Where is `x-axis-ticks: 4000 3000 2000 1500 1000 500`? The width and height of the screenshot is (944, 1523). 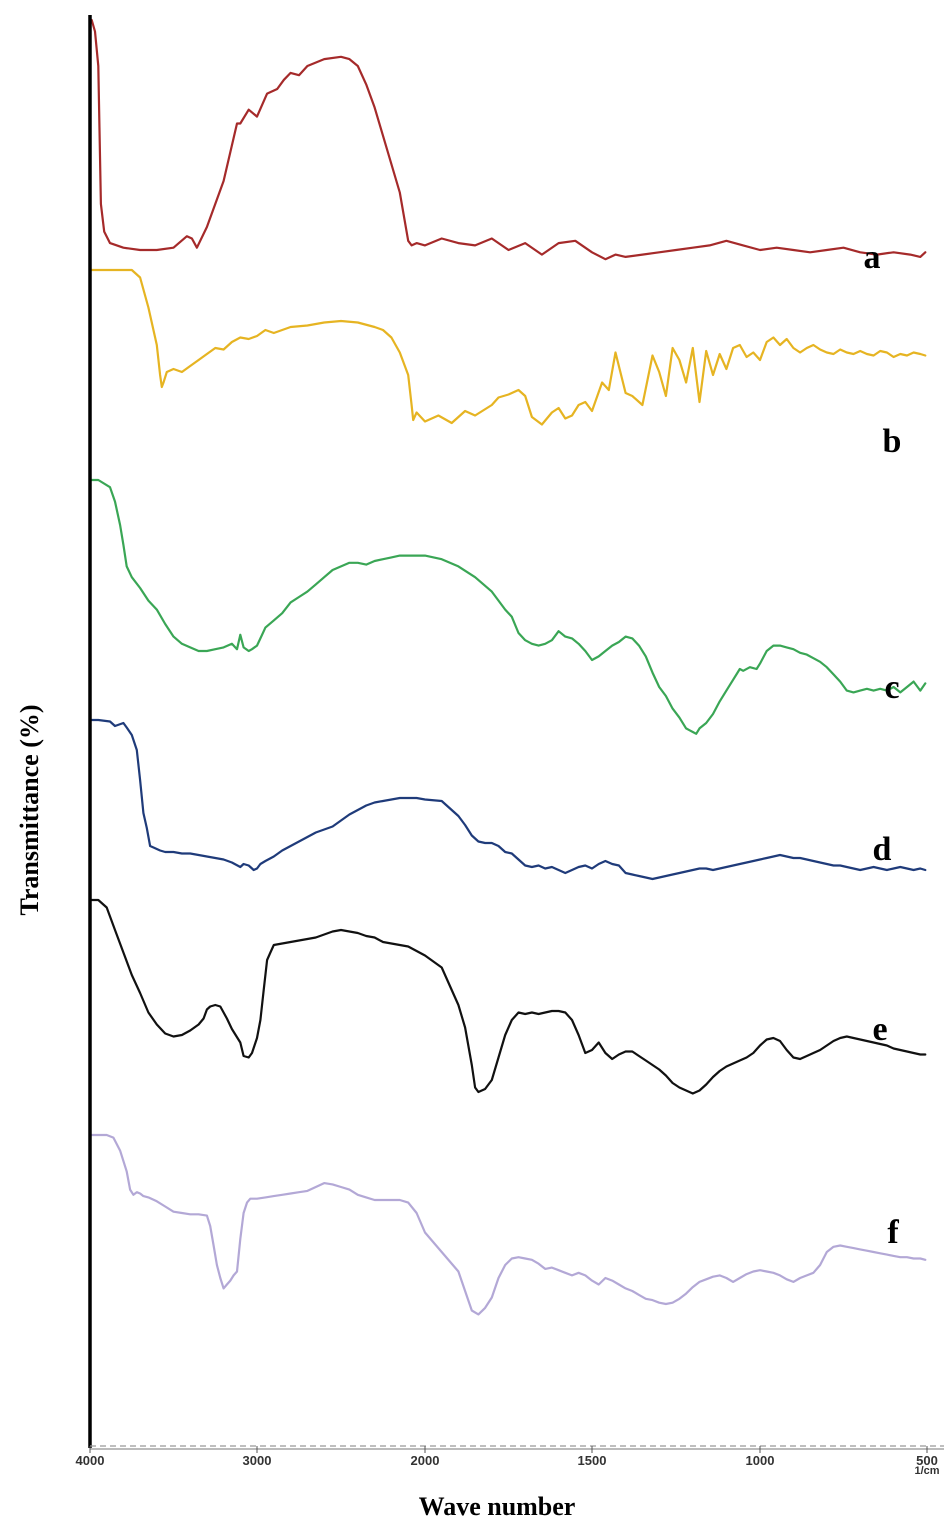 x-axis-ticks: 4000 3000 2000 1500 1000 500 is located at coordinates (507, 1457).